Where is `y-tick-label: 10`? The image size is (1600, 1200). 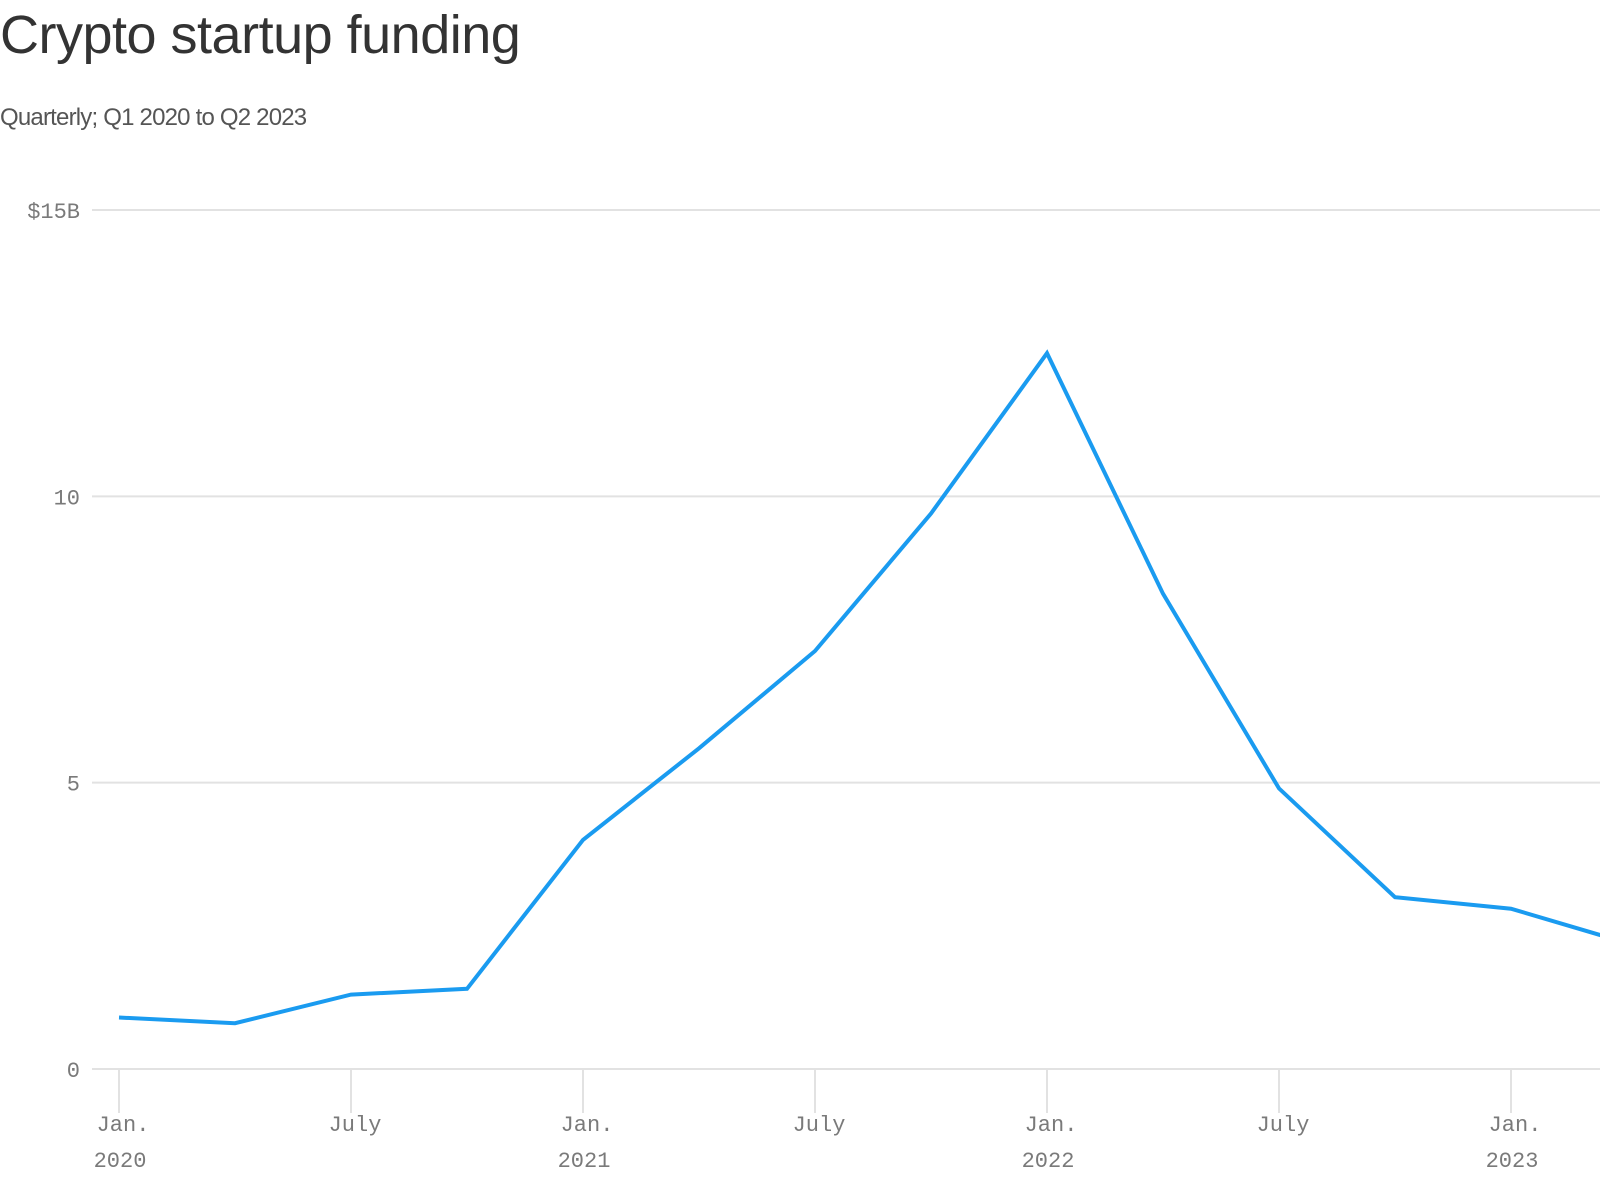
y-tick-label: 10 is located at coordinates (67, 498).